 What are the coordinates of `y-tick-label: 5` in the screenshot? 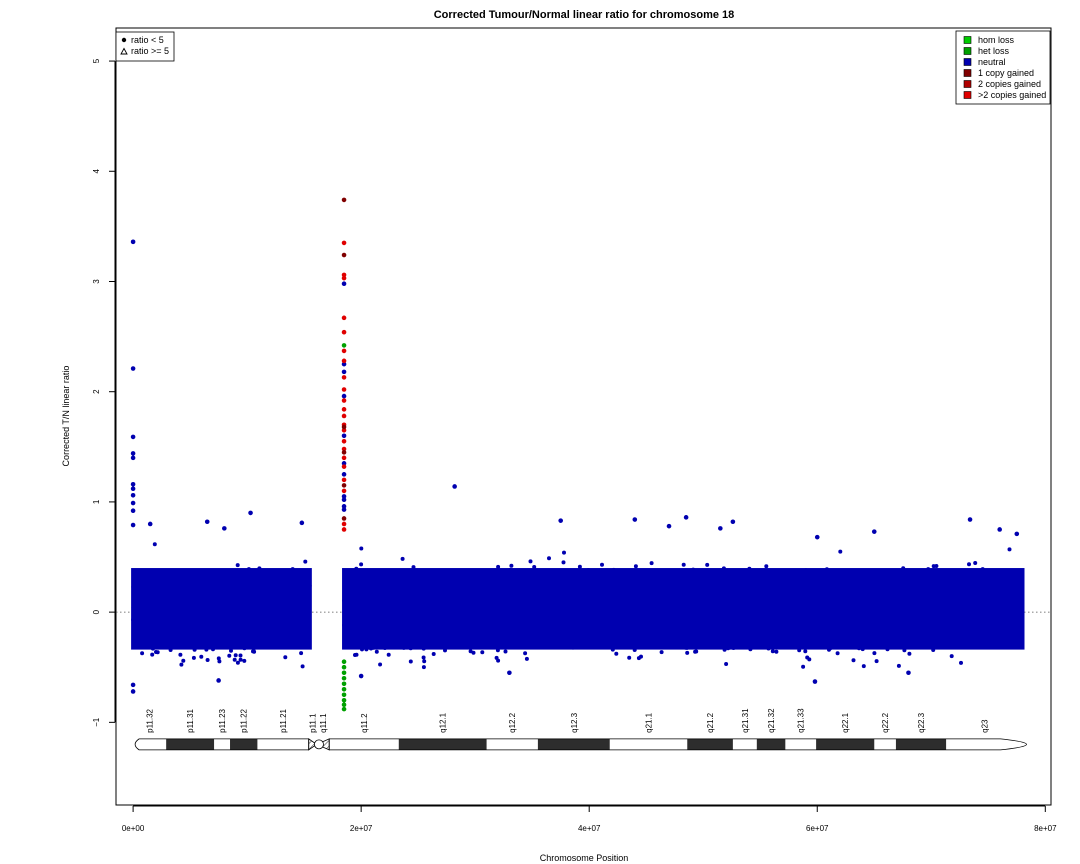 It's located at (96, 60).